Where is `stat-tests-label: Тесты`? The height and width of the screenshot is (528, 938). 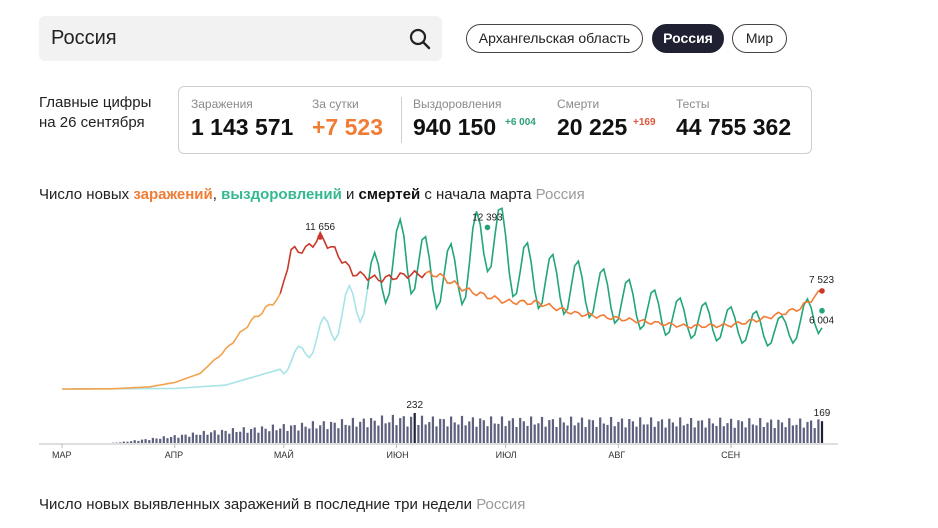 stat-tests-label: Тесты is located at coordinates (693, 104).